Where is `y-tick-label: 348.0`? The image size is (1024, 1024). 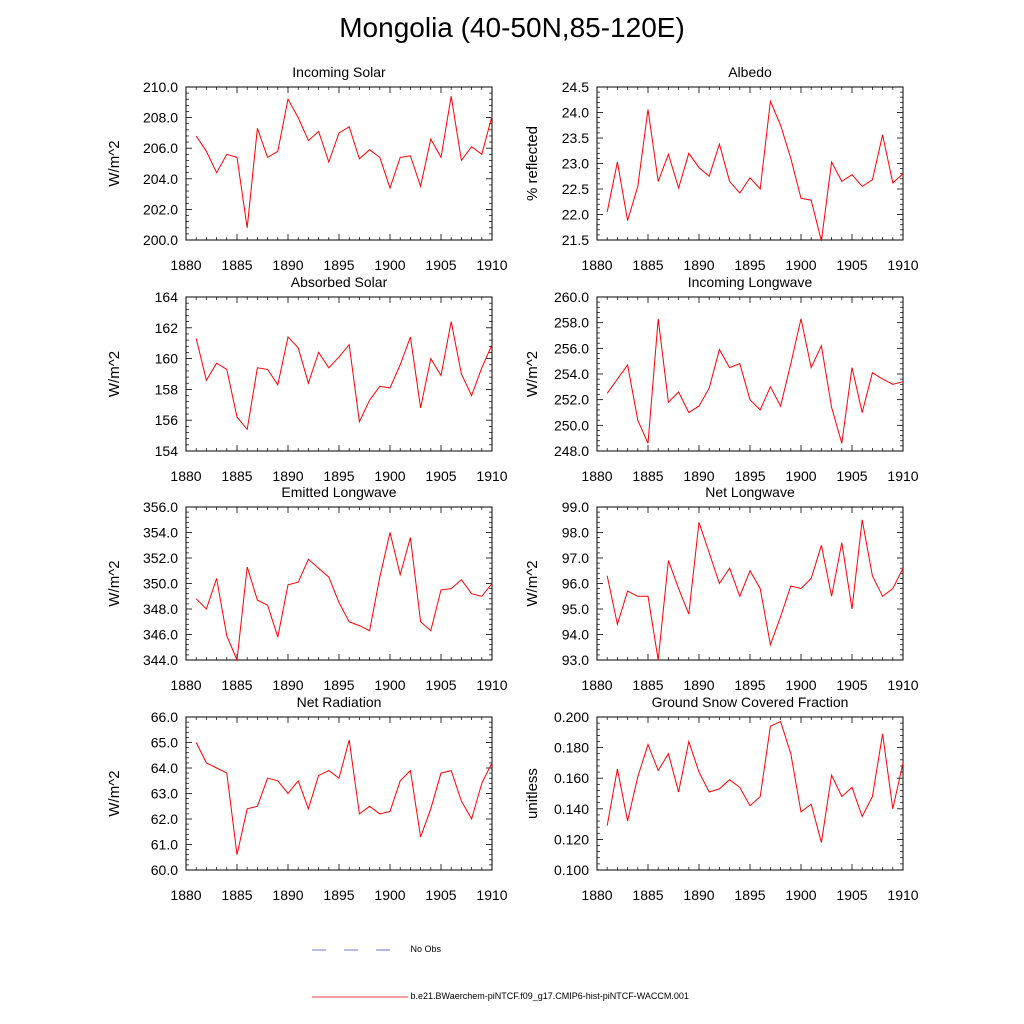
y-tick-label: 348.0 is located at coordinates (160, 609).